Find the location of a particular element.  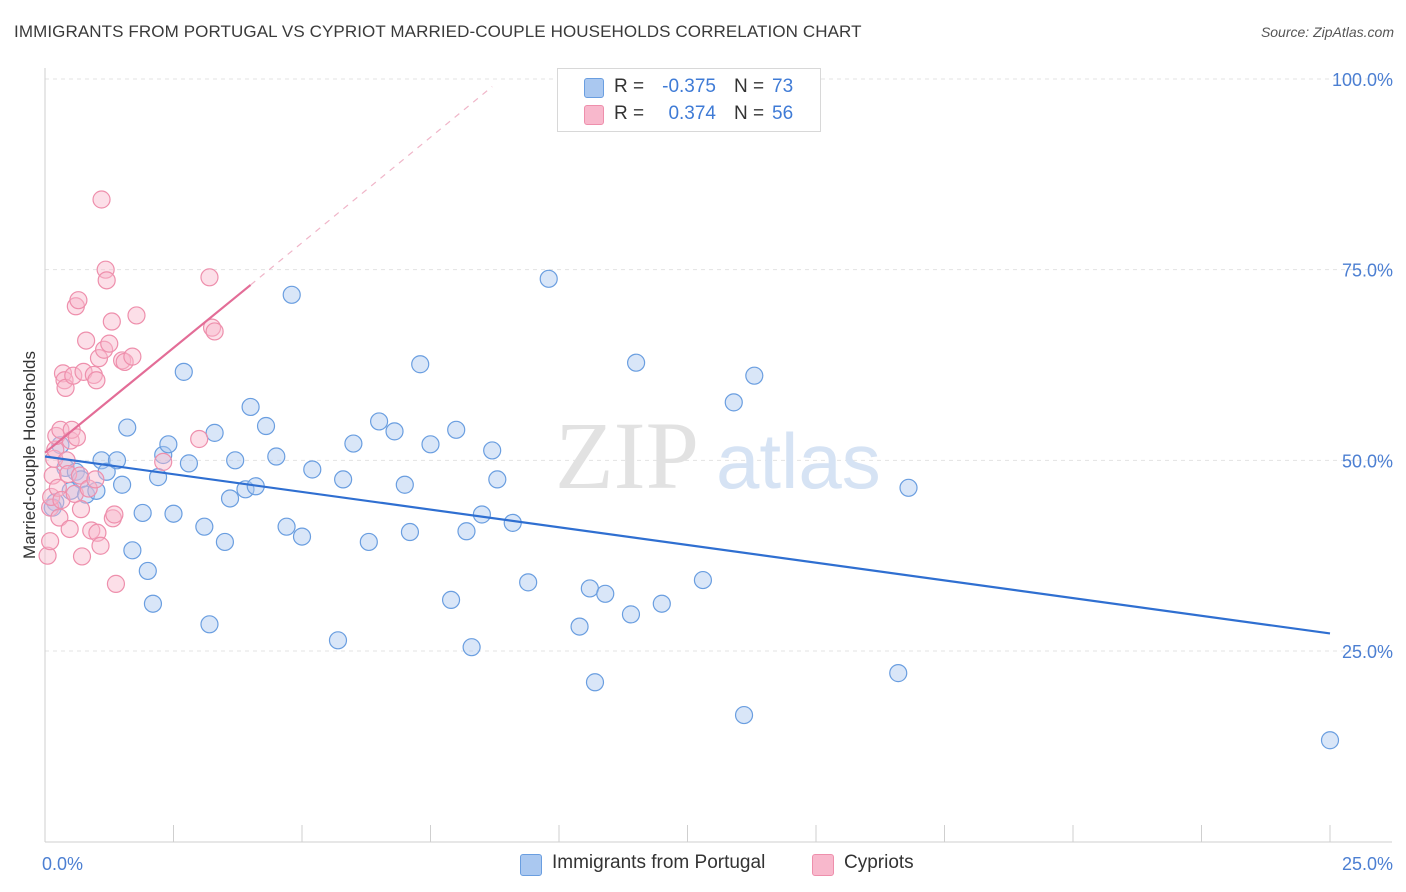

bottom-legend-swatch-pink is located at coordinates (823, 865).